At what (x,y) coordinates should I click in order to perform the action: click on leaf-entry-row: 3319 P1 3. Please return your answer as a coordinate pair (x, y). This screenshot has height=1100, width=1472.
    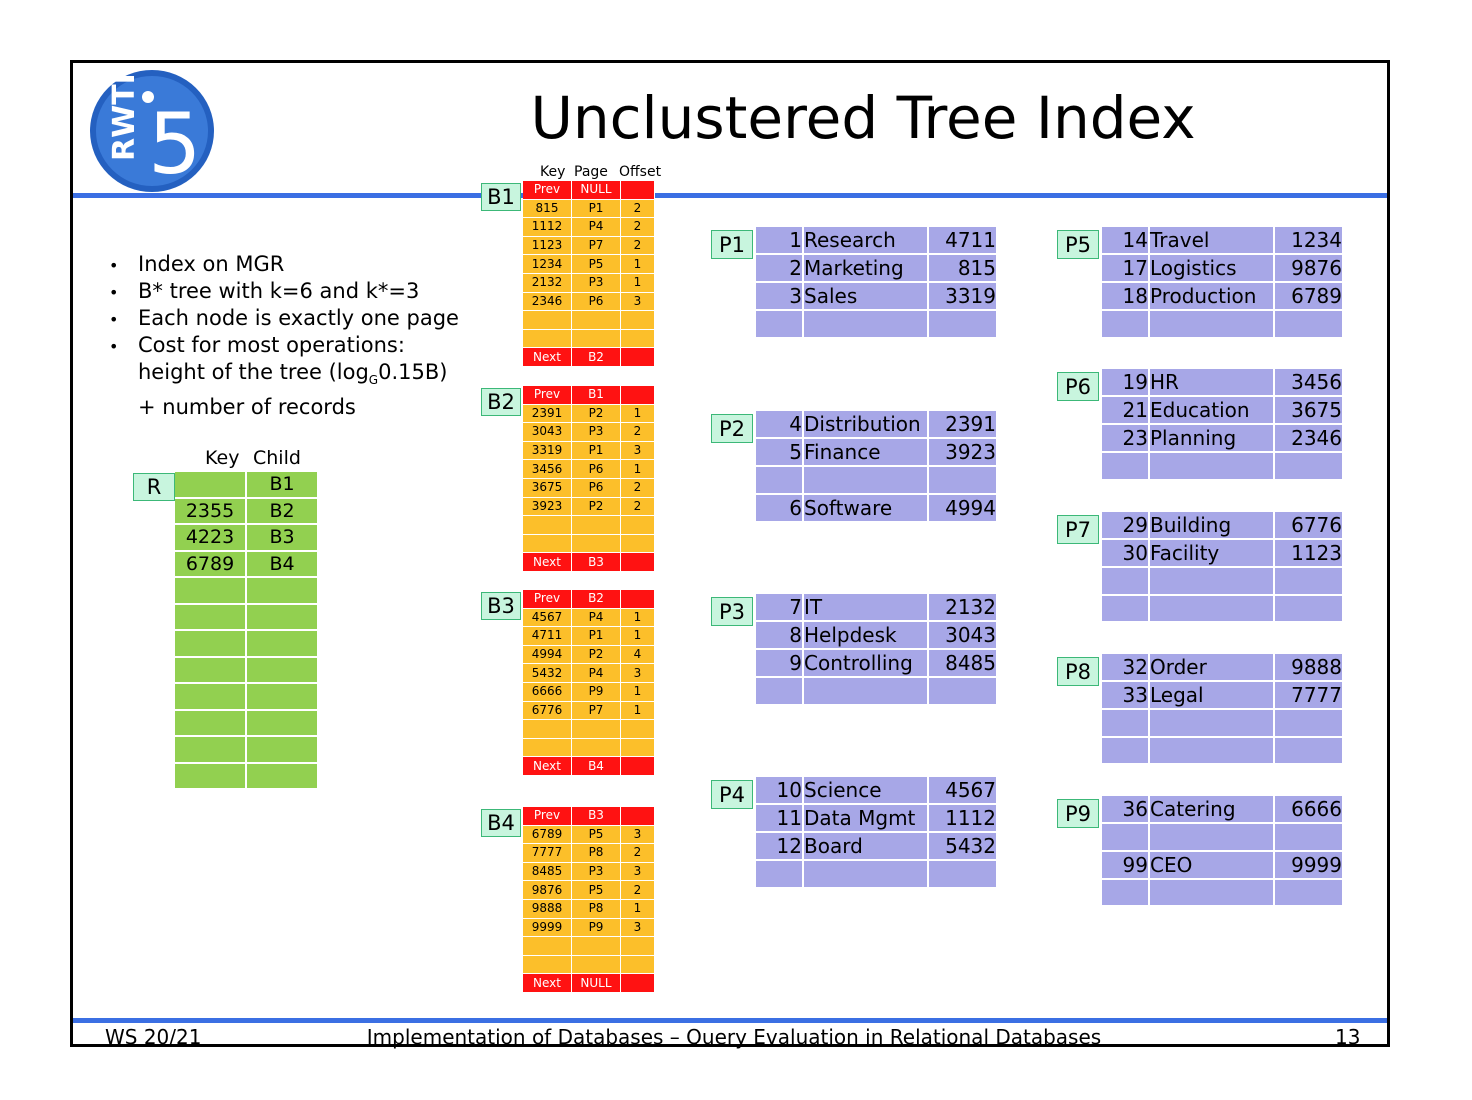
    Looking at the image, I should click on (589, 451).